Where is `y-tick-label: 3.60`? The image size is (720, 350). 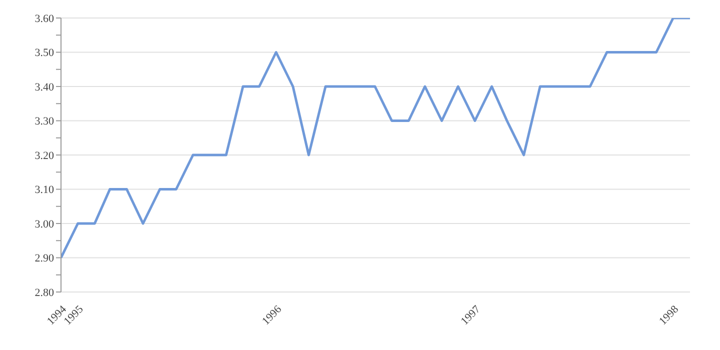 y-tick-label: 3.60 is located at coordinates (44, 18).